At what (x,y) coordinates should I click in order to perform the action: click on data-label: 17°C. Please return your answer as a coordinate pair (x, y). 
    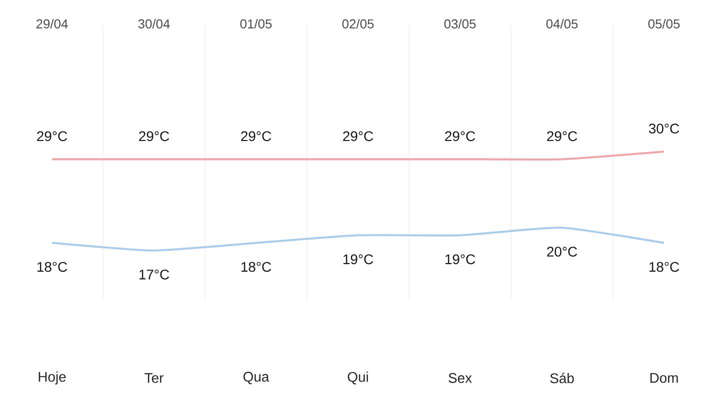
    Looking at the image, I should click on (154, 275).